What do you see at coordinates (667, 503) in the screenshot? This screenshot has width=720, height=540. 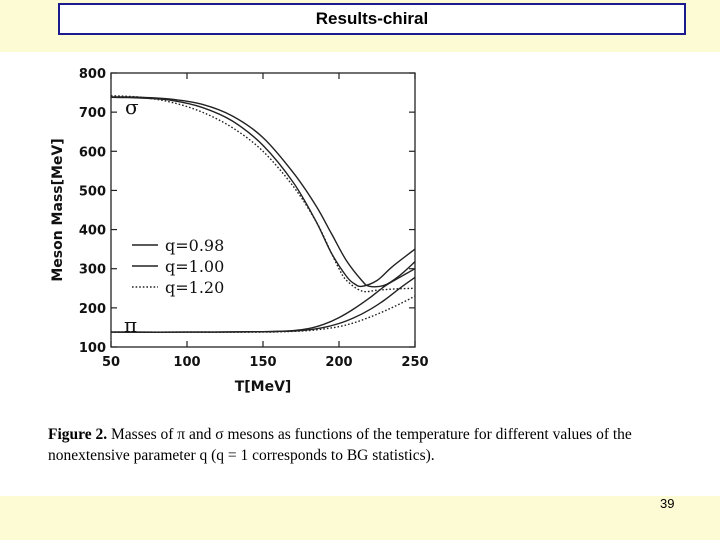 I see `page-number: 39` at bounding box center [667, 503].